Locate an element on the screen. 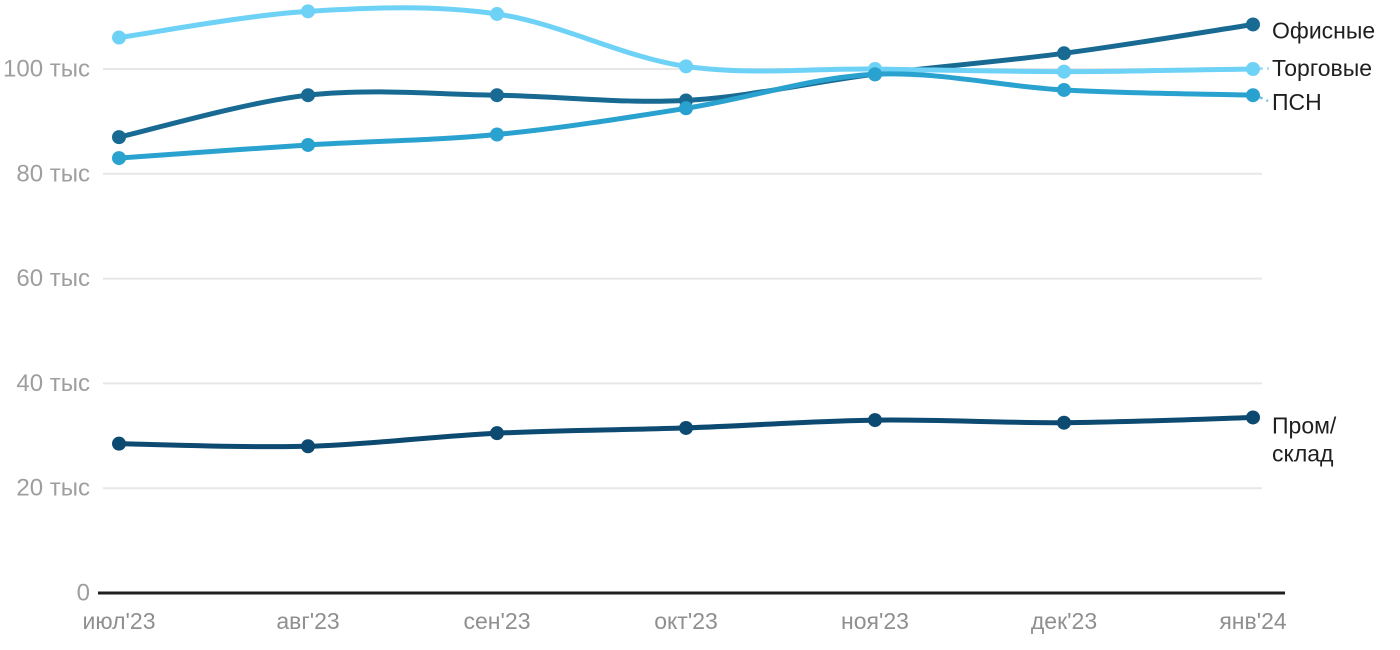 The height and width of the screenshot is (650, 1400). legend-label: склад is located at coordinates (1303, 453).